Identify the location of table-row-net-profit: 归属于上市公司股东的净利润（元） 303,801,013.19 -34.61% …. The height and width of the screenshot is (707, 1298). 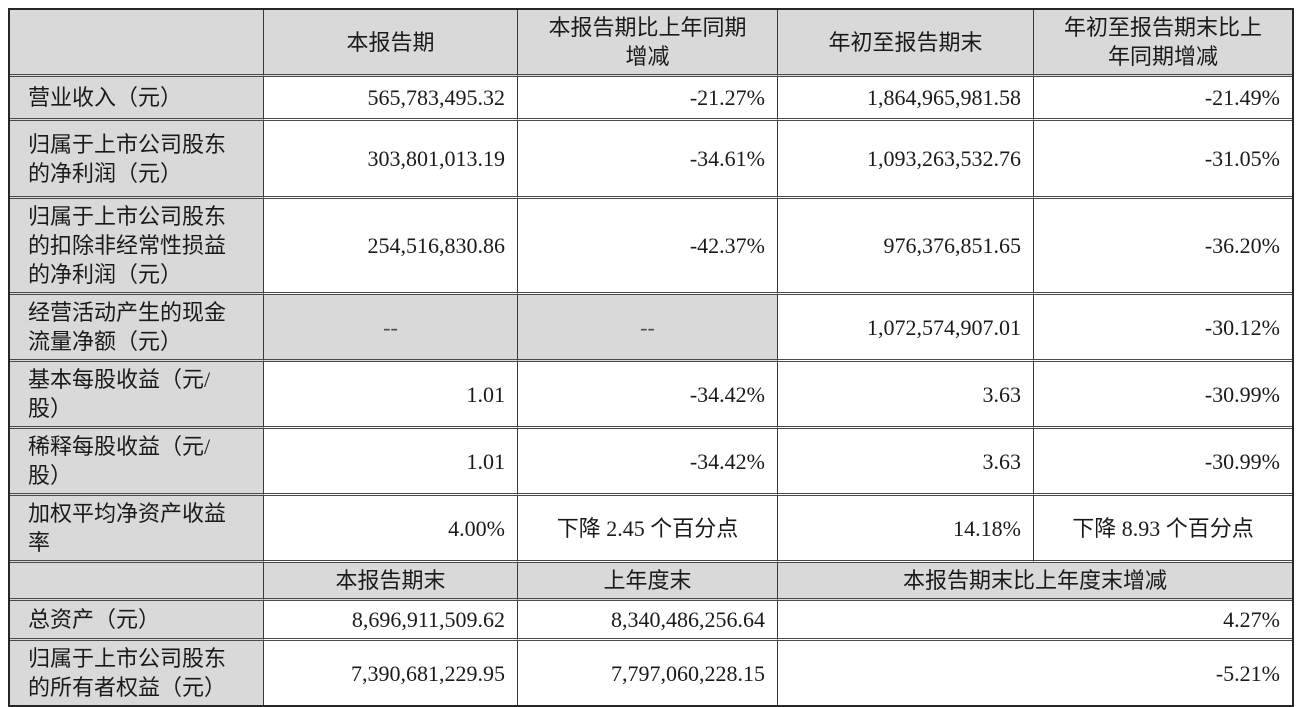
(651, 160).